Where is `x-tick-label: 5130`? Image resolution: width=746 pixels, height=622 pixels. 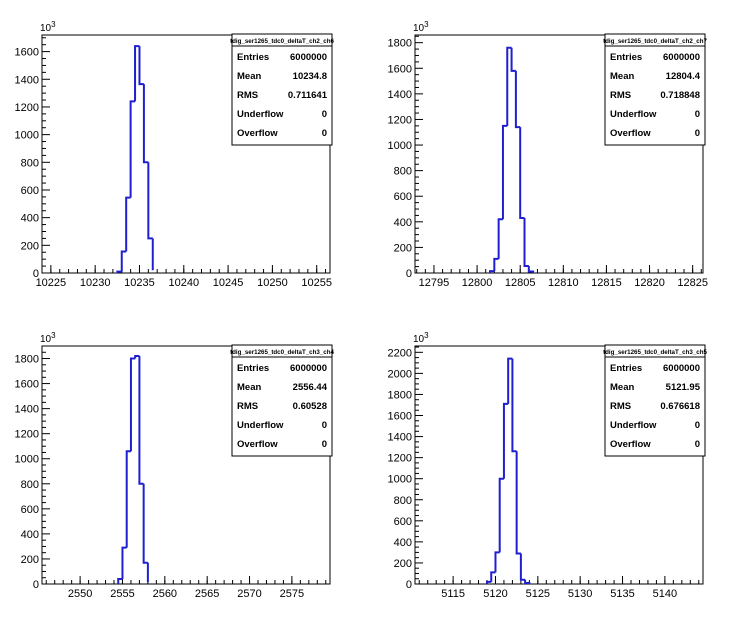 x-tick-label: 5130 is located at coordinates (580, 594).